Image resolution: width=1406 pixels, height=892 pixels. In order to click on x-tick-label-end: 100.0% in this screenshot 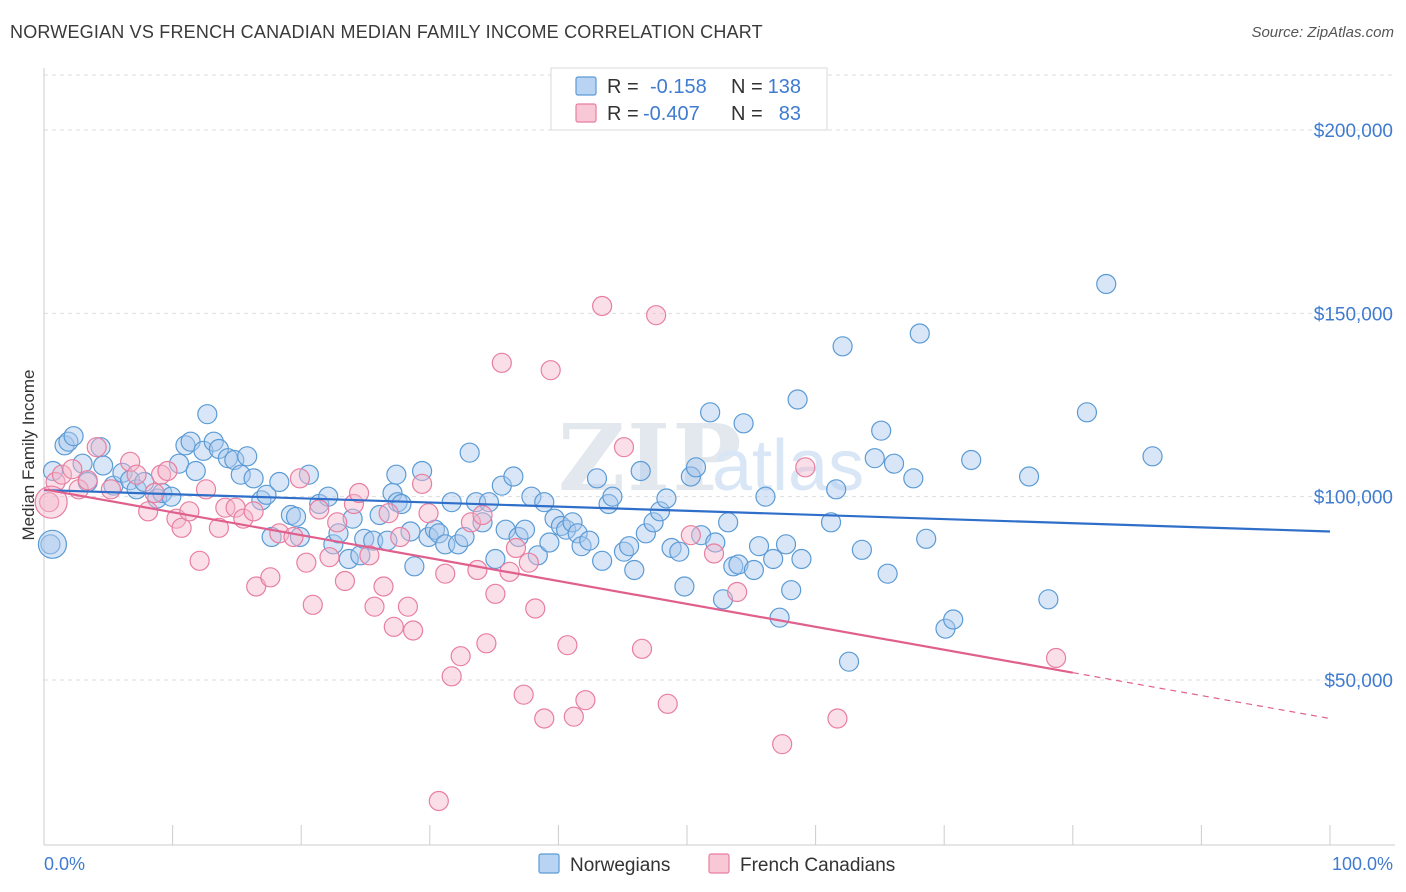, I will do `click(1362, 864)`.